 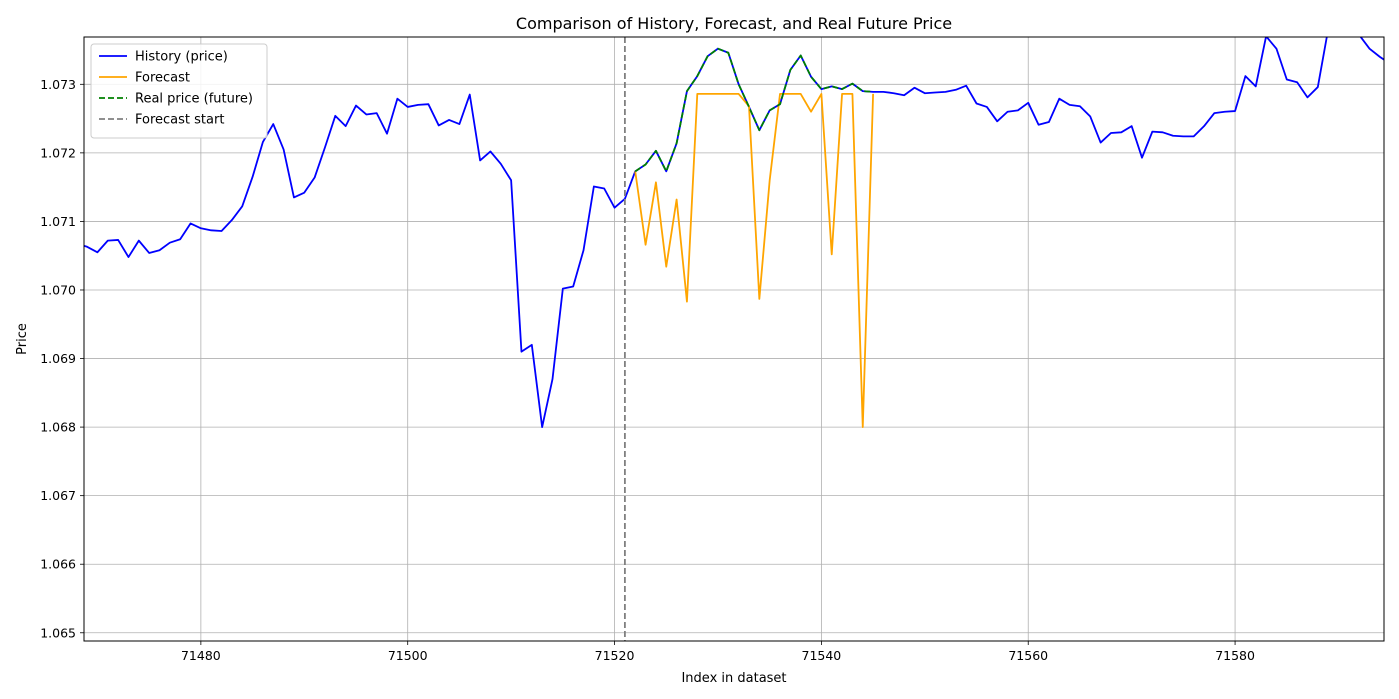 What do you see at coordinates (754, 261) in the screenshot?
I see `series-forecast` at bounding box center [754, 261].